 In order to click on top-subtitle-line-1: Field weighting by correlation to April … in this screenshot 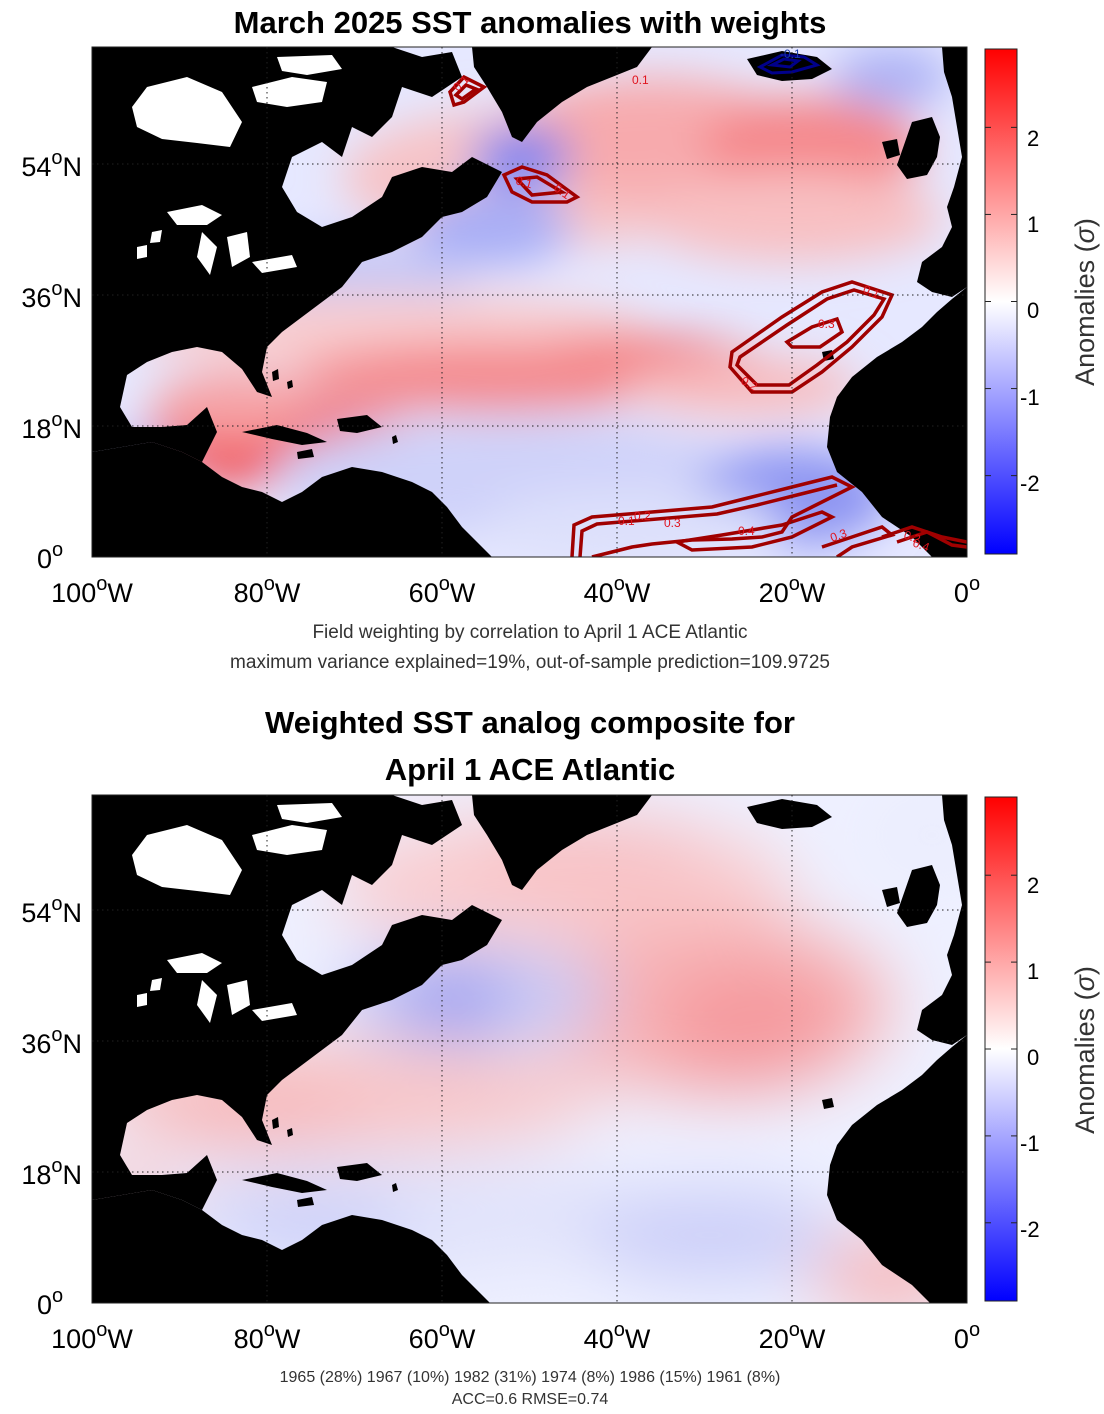, I will do `click(529, 632)`.